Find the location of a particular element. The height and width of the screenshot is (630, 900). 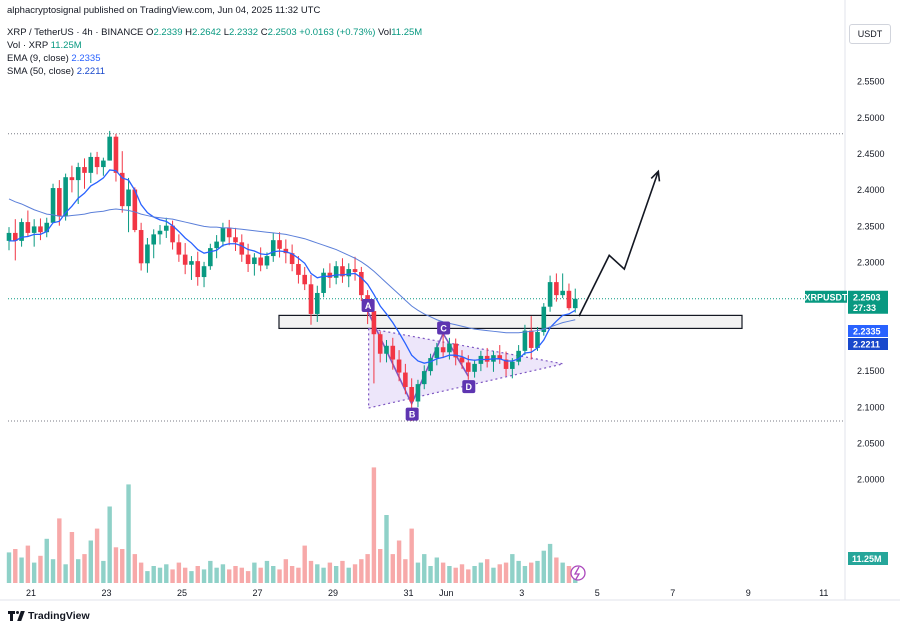

sma-50-line is located at coordinates (292, 266).